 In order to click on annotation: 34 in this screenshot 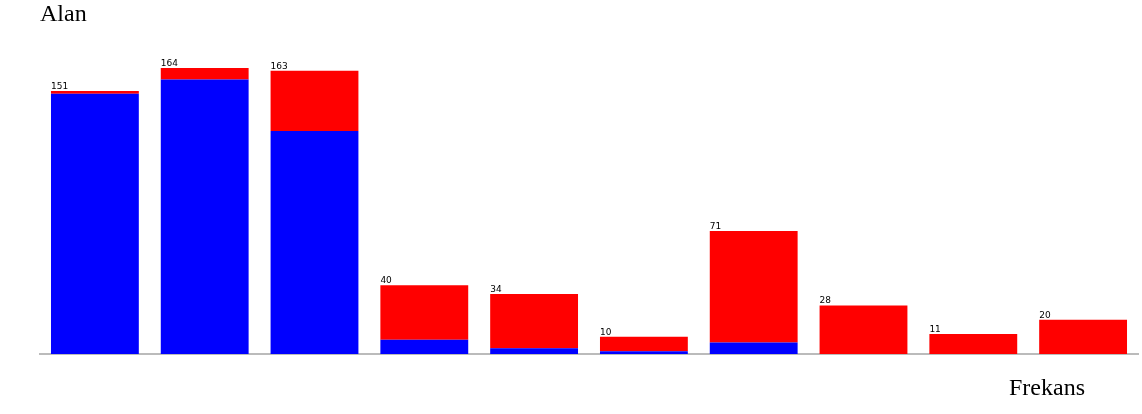, I will do `click(496, 288)`.